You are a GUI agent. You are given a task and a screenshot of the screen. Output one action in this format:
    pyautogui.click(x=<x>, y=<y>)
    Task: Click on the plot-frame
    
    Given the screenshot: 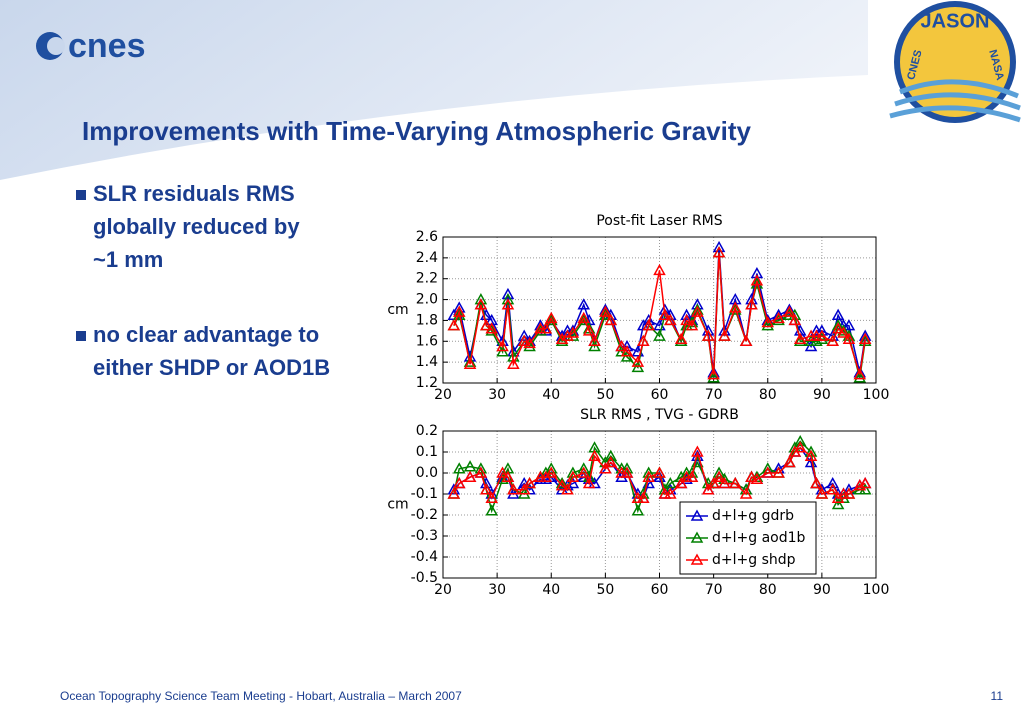 What is the action you would take?
    pyautogui.click(x=659, y=310)
    